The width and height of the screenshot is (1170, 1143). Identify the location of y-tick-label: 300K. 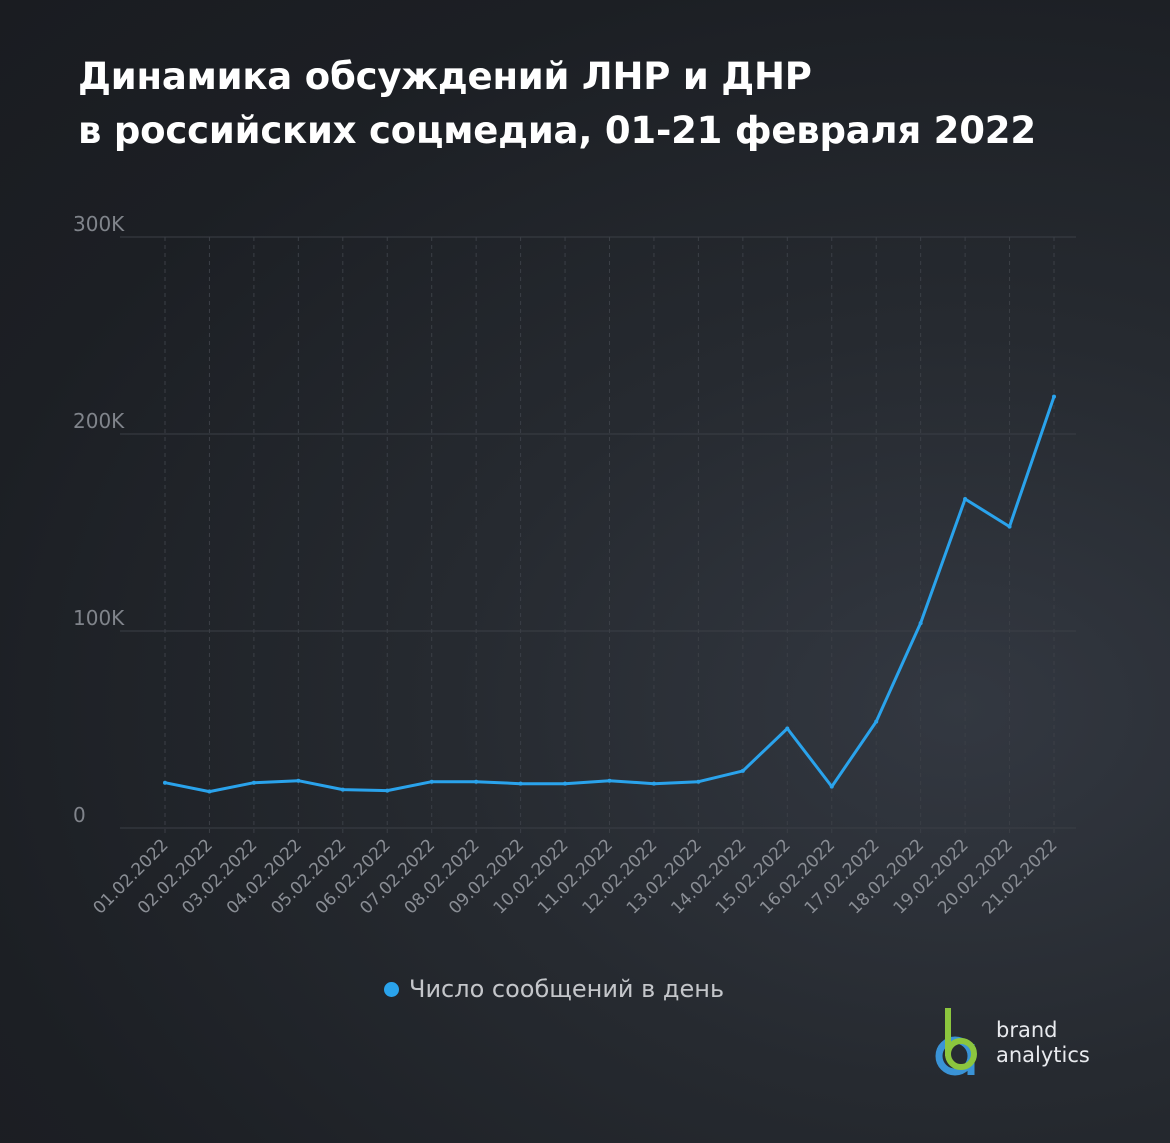
(99, 224).